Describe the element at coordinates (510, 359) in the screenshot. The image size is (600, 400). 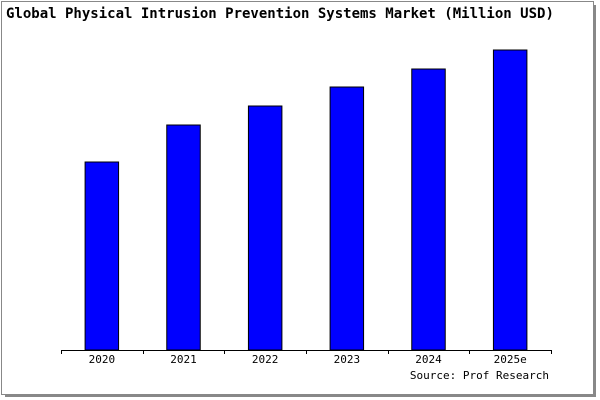
I see `x-tick-label: 2025e` at that location.